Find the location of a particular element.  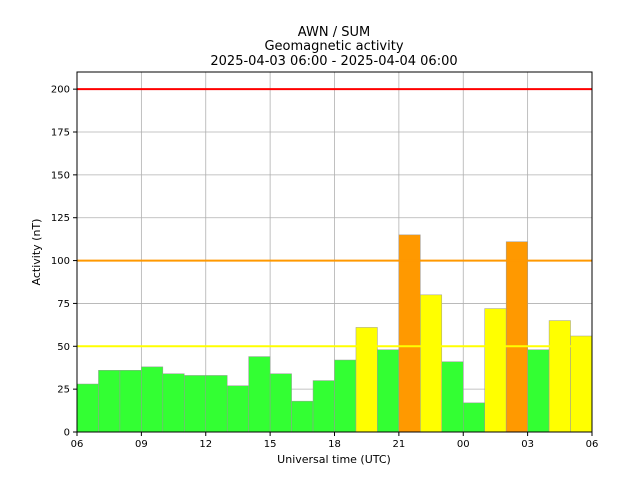

x-tick-label: 03 is located at coordinates (527, 444).